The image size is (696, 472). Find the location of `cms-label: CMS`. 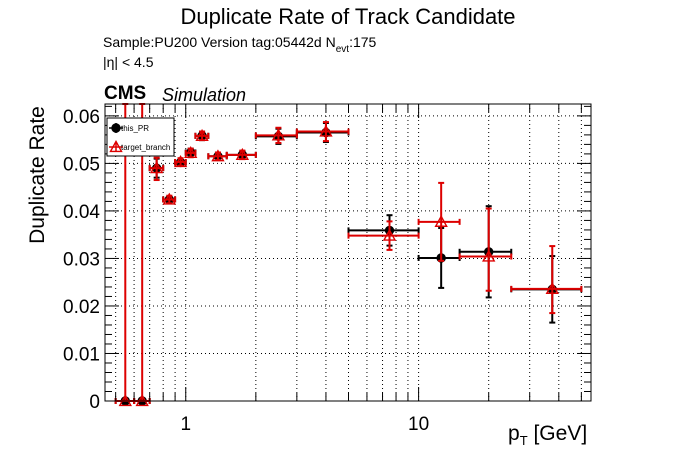

cms-label: CMS is located at coordinates (125, 93).